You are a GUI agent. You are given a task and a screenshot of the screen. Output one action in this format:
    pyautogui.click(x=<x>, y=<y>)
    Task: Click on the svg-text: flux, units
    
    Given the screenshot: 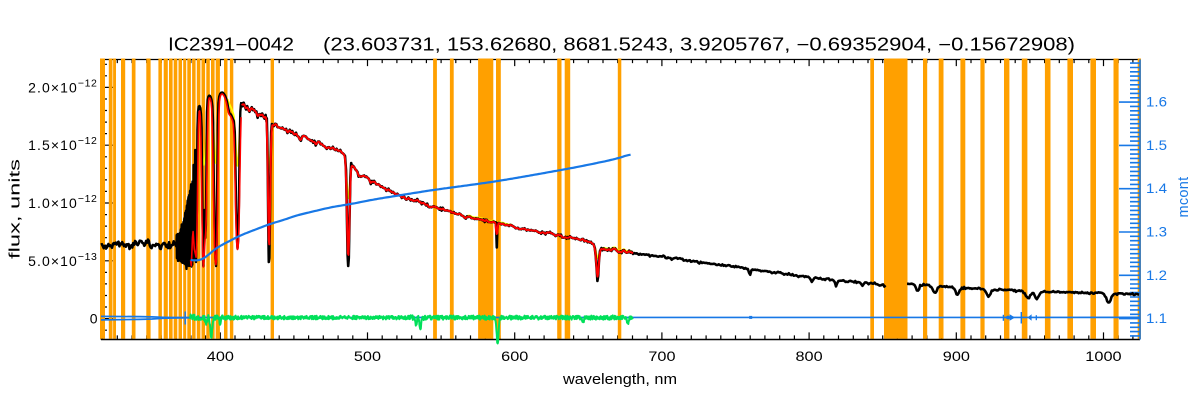 What is the action you would take?
    pyautogui.click(x=15, y=209)
    